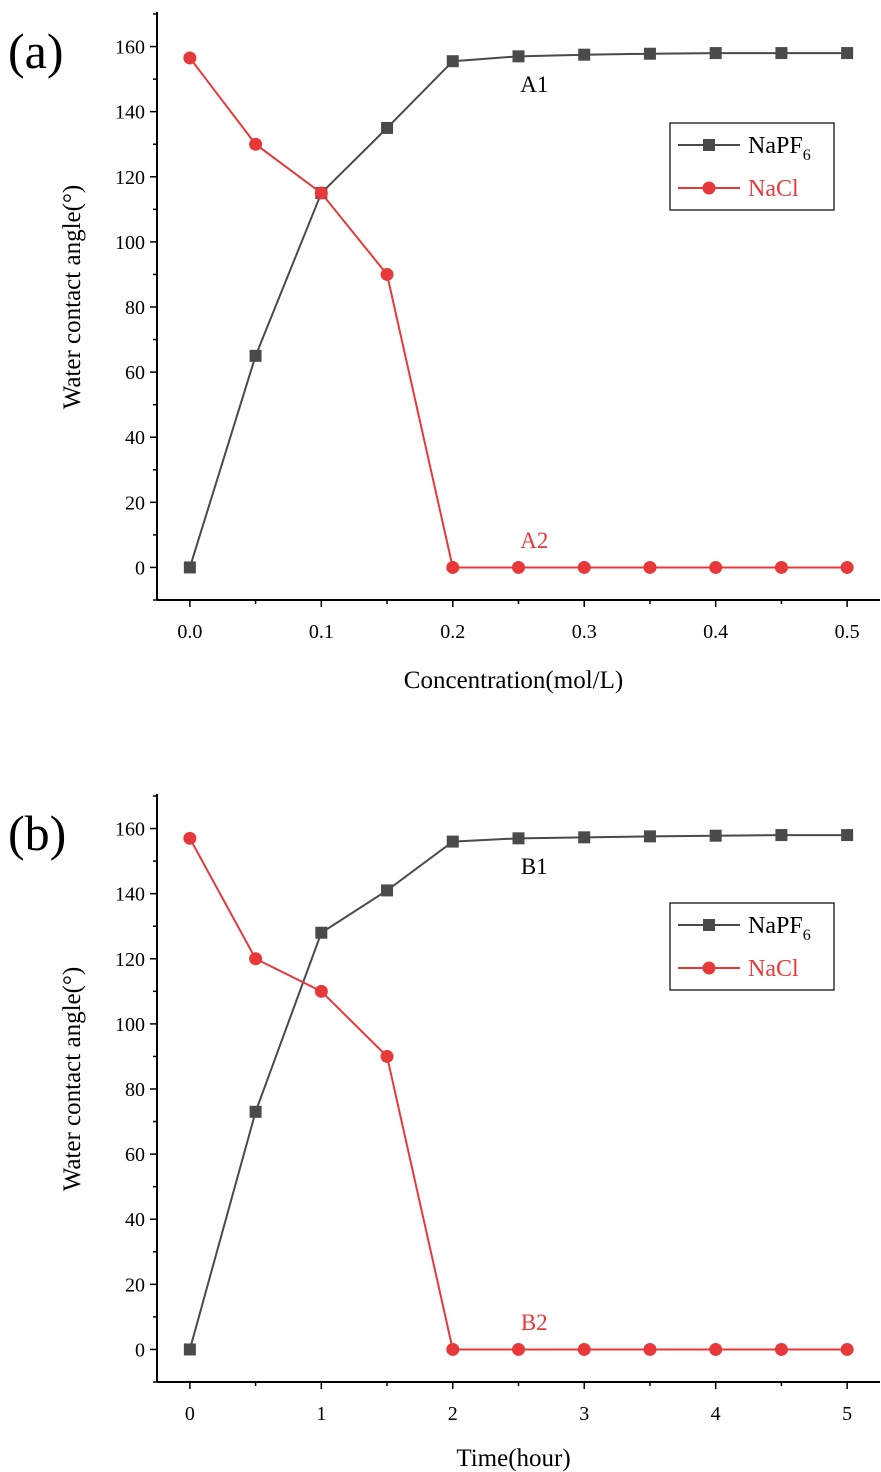 This screenshot has width=881, height=1472. Describe the element at coordinates (715, 632) in the screenshot. I see `x-tick-label: 0.4` at that location.